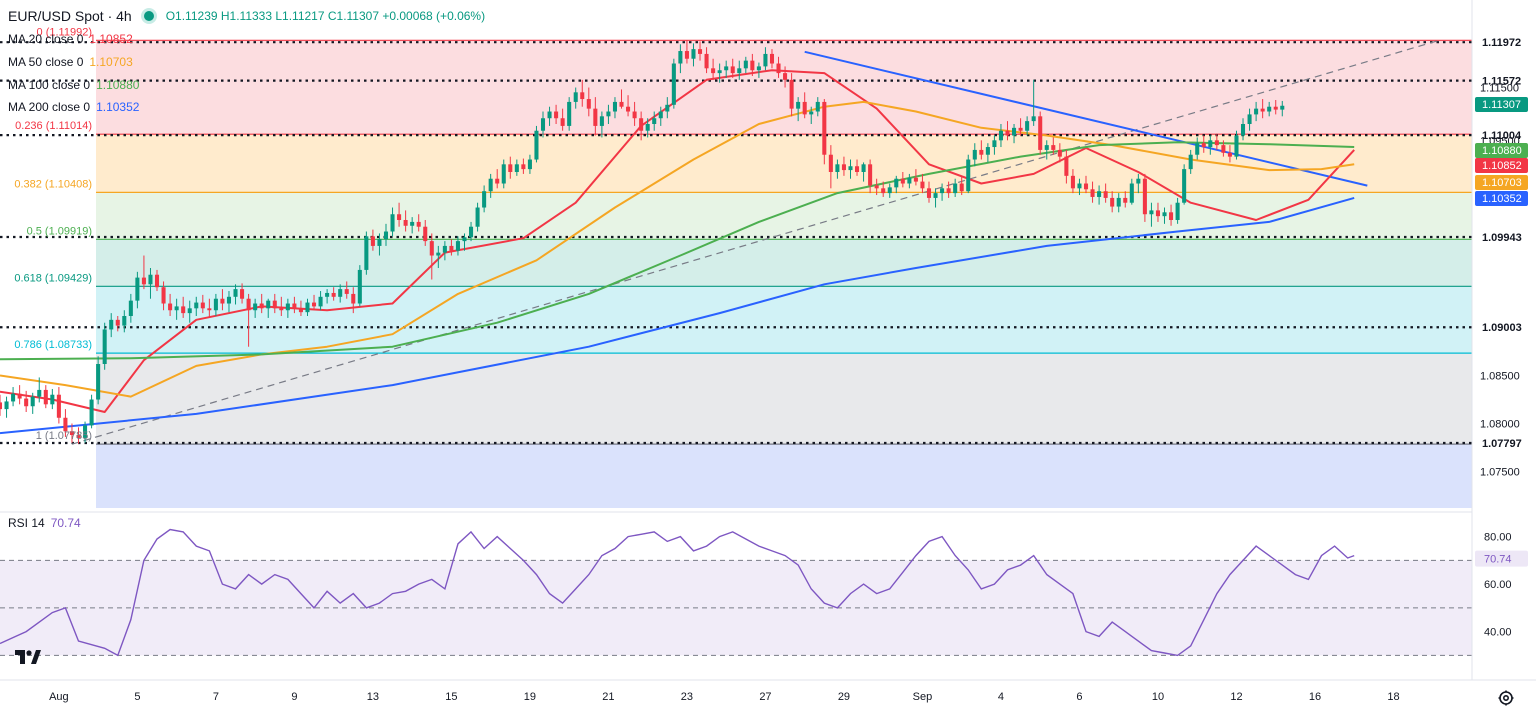  What do you see at coordinates (1506, 698) in the screenshot?
I see `gear-icon` at bounding box center [1506, 698].